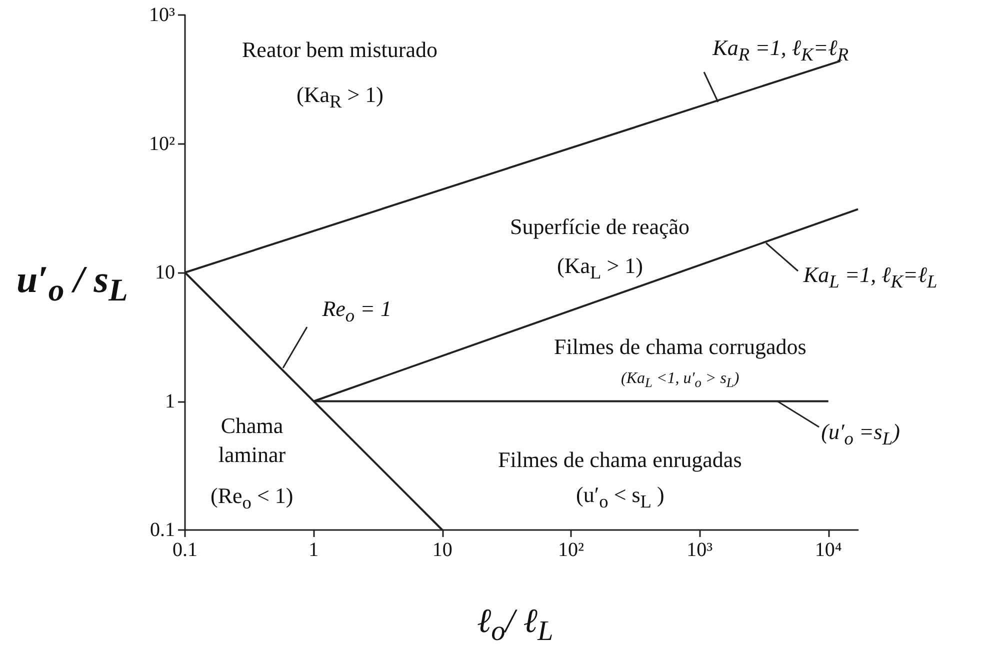 This screenshot has height=654, width=995. Describe the element at coordinates (780, 49) in the screenshot. I see `annotation: Ka$_{R}$ =1, ℓ$_{K}$=ℓ$_{R}$` at that location.